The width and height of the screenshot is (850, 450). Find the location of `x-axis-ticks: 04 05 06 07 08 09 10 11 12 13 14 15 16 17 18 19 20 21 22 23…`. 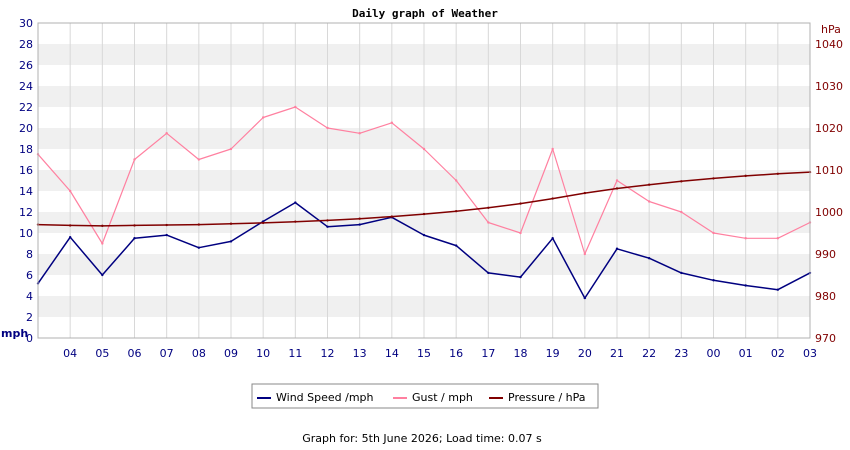

x-axis-ticks: 04 05 06 07 08 09 10 11 12 13 14 15 16 17 18 19 20 21 22 23… is located at coordinates (440, 353).